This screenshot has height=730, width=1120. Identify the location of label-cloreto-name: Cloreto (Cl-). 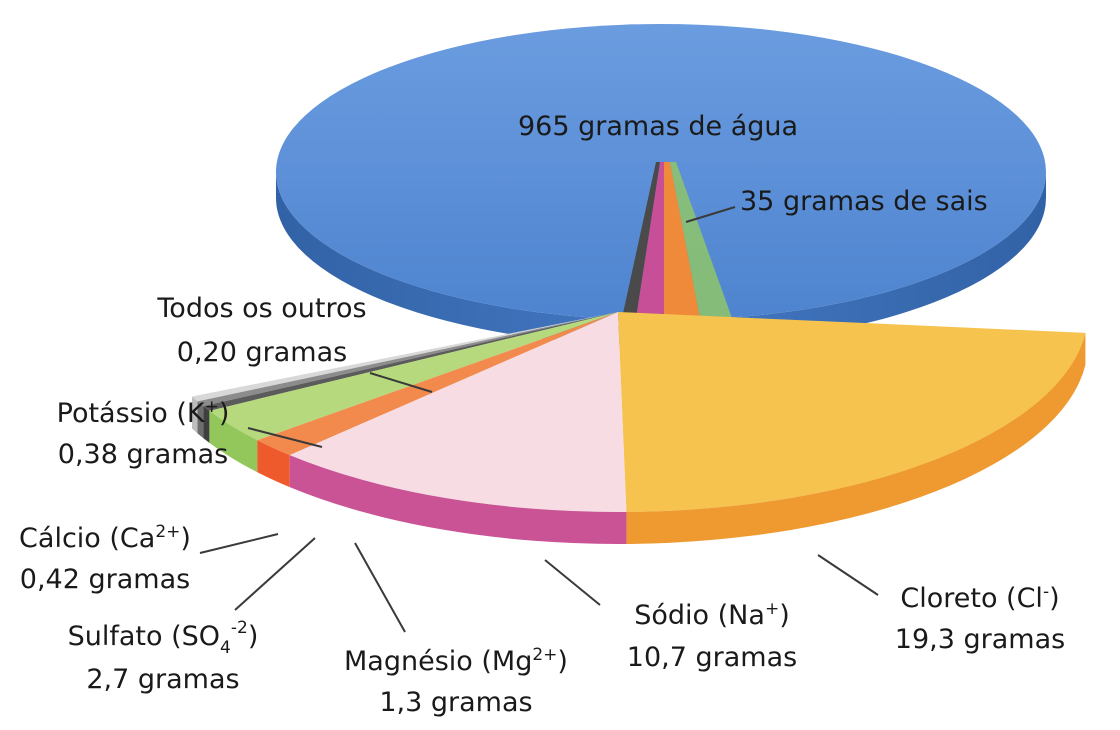
(979, 598).